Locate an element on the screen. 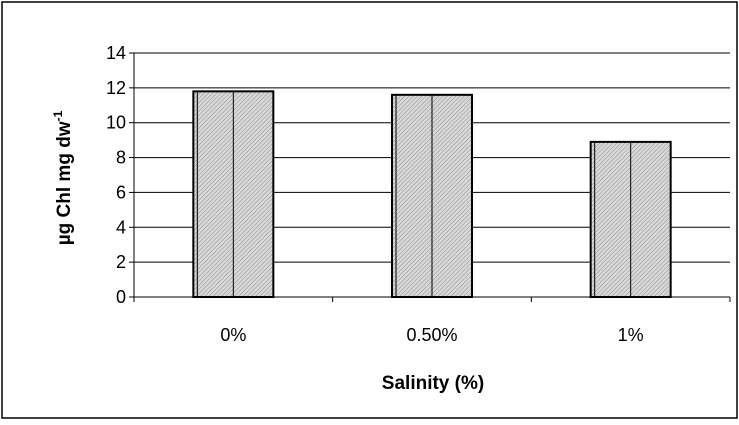  y-tick-label-6: 12 is located at coordinates (116, 88).